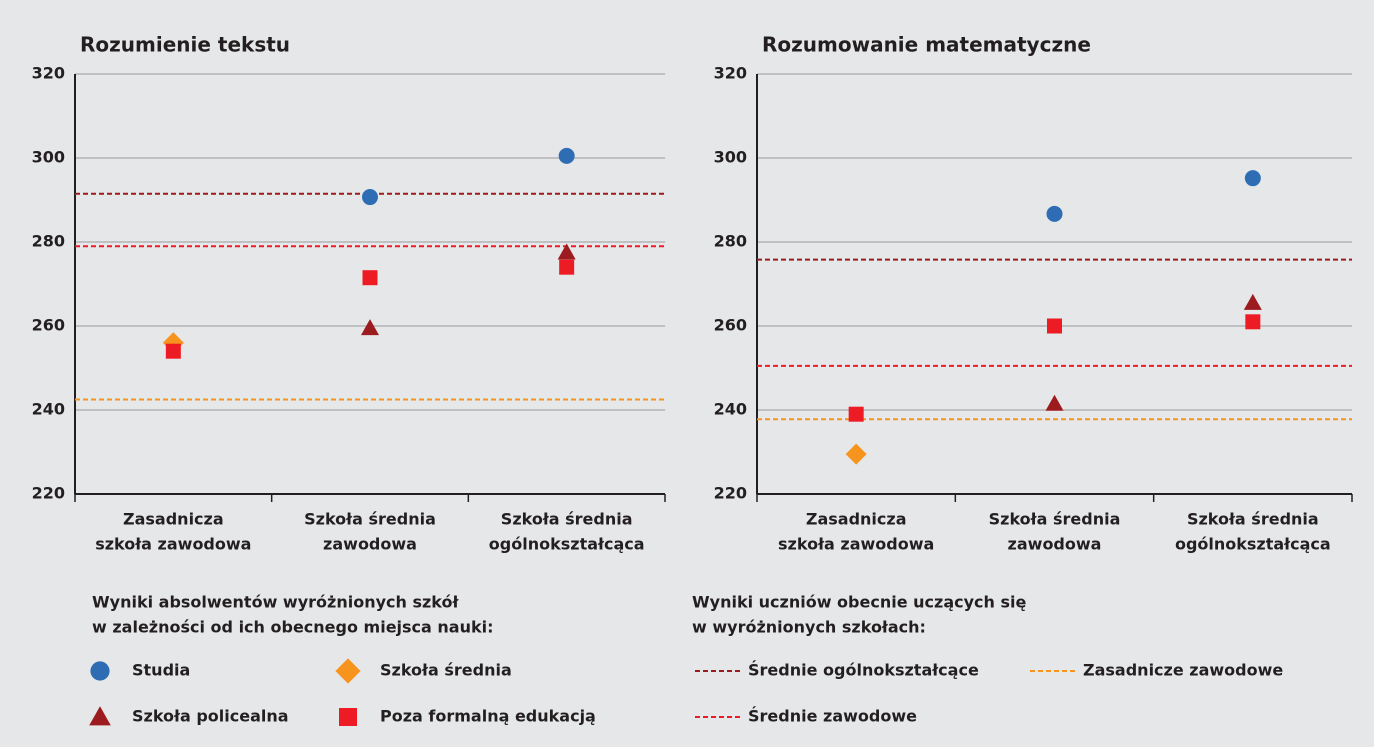 The image size is (1374, 747). Describe the element at coordinates (488, 716) in the screenshot. I see `legend-label: Poza formalną edukacją` at that location.